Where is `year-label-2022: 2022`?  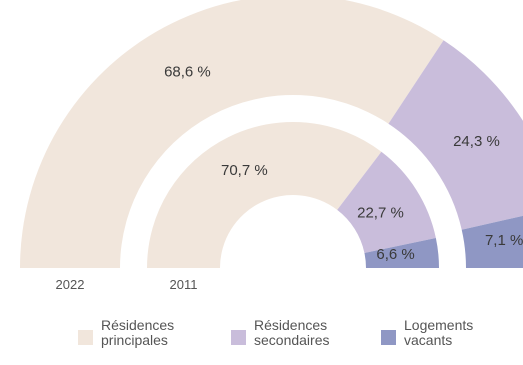
year-label-2022: 2022 is located at coordinates (70, 284).